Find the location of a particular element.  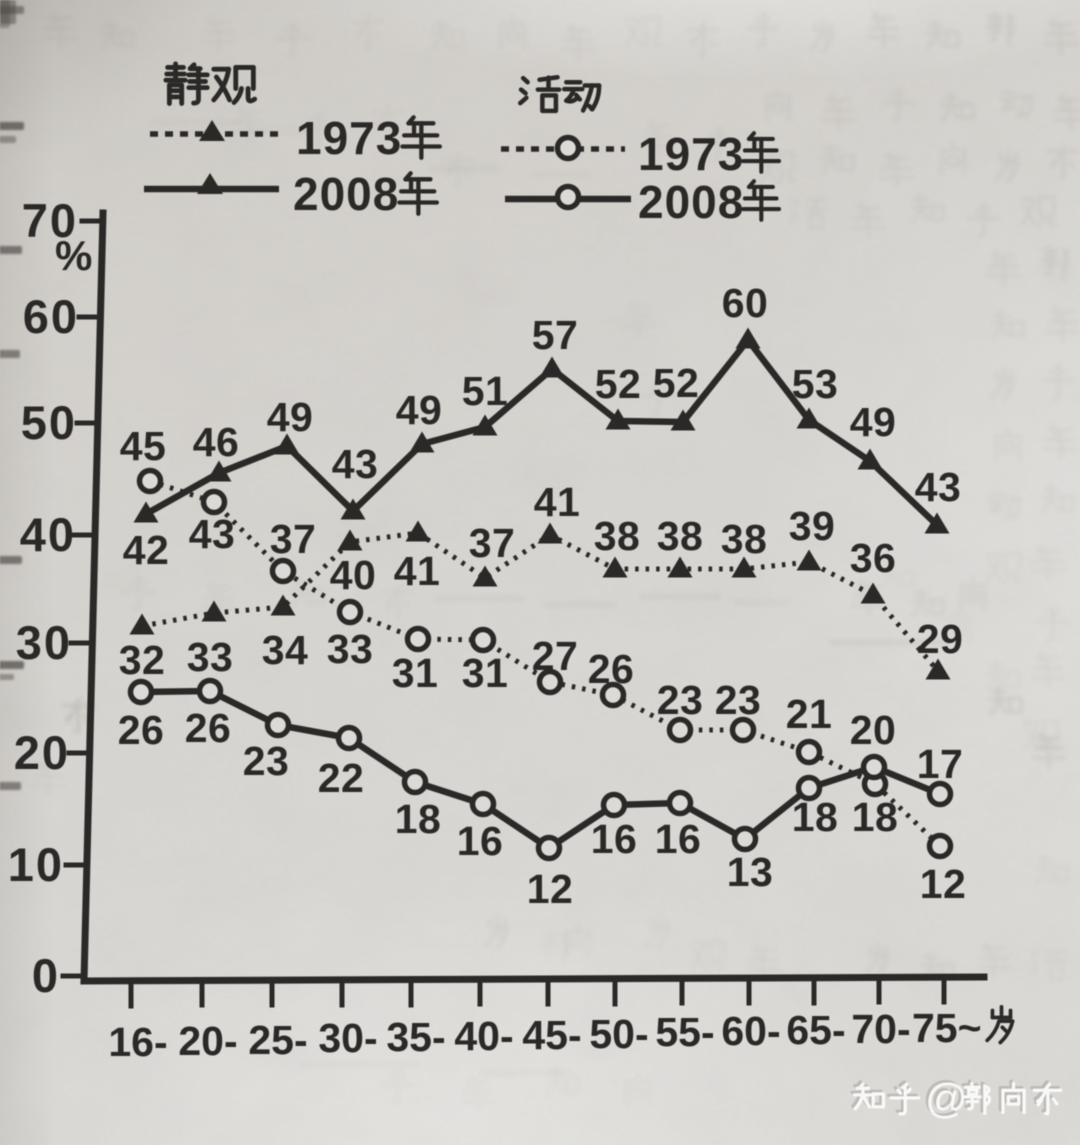

svg-text: 75~ is located at coordinates (947, 1028).